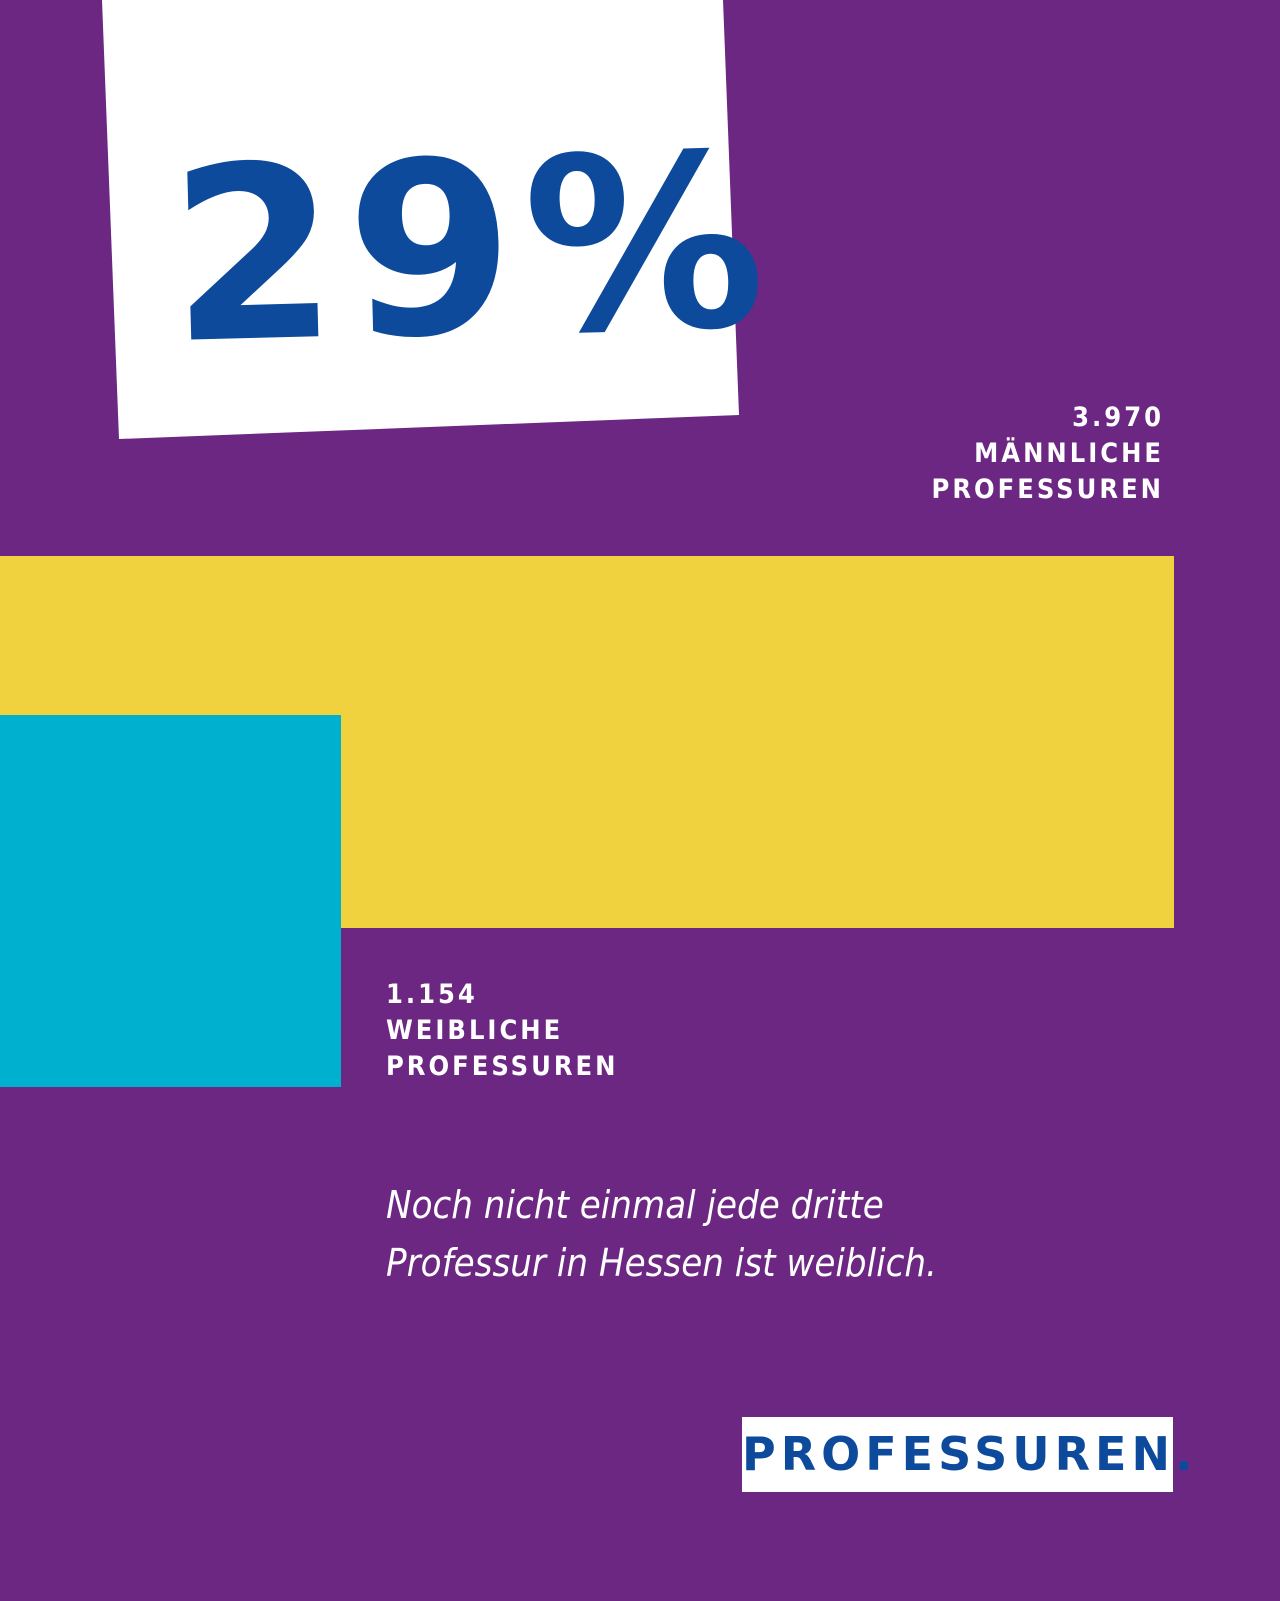  What do you see at coordinates (472, 249) in the screenshot?
I see `headline: 29%` at bounding box center [472, 249].